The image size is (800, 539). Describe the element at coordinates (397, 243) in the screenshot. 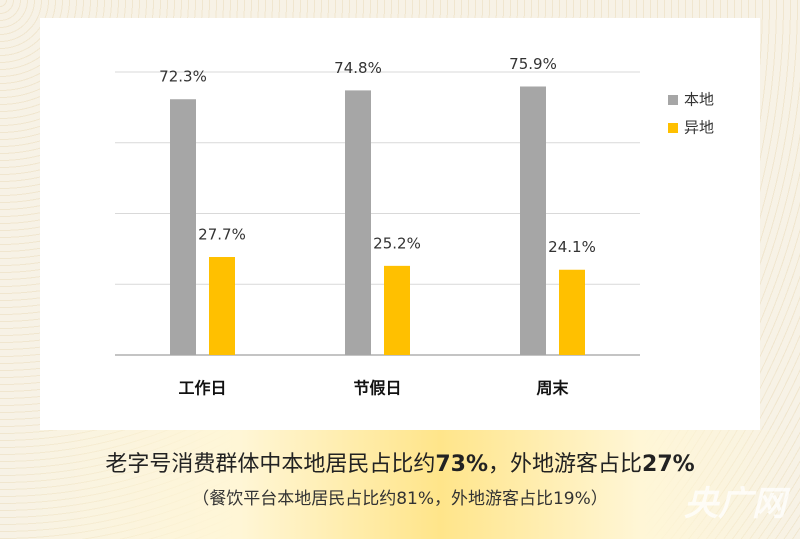

I see `value-label: 25.2%` at that location.